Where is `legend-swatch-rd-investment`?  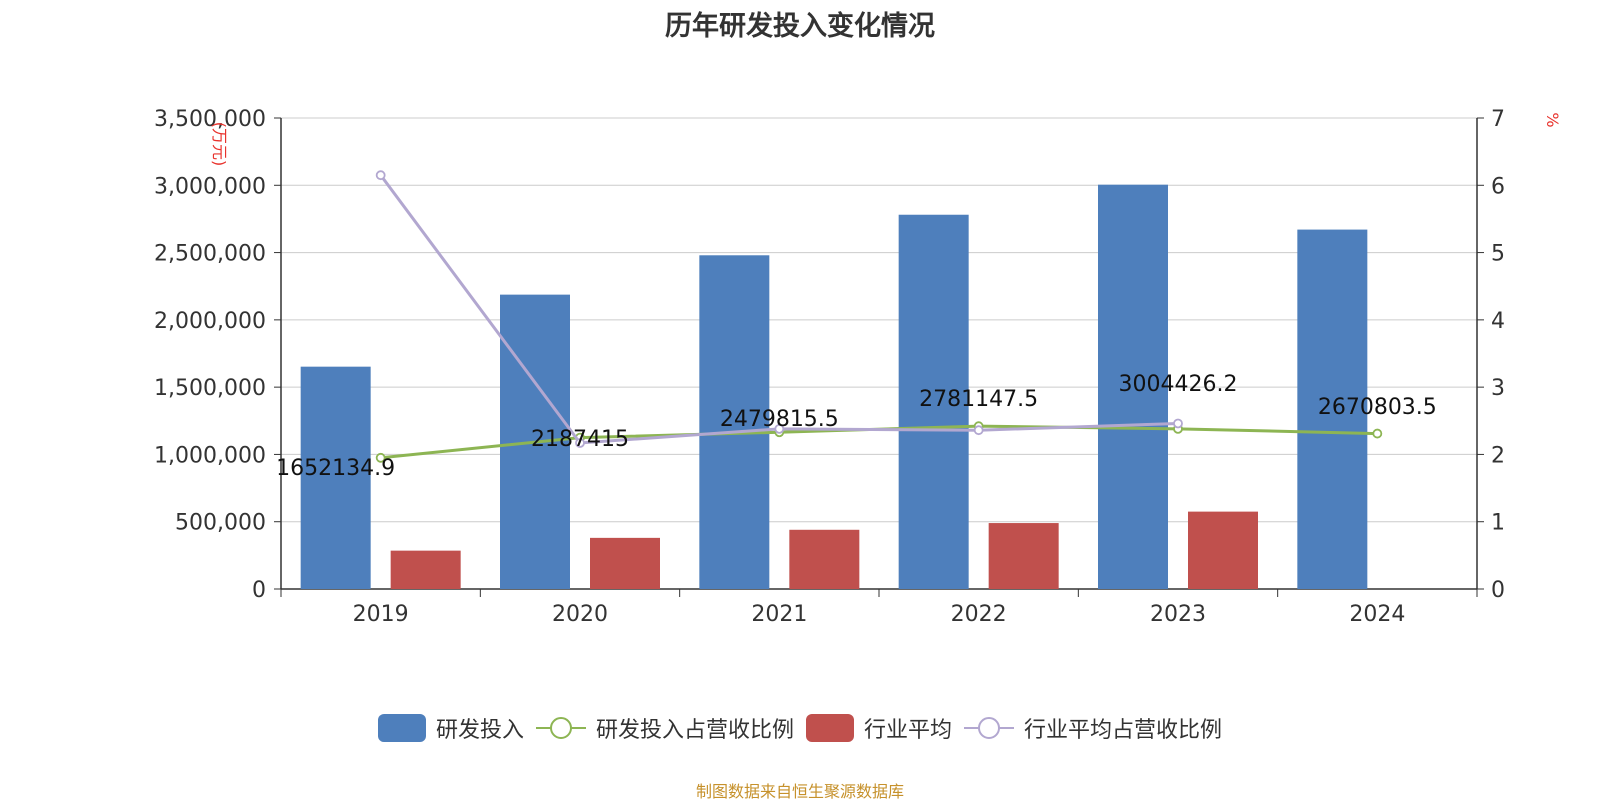
legend-swatch-rd-investment is located at coordinates (401, 728).